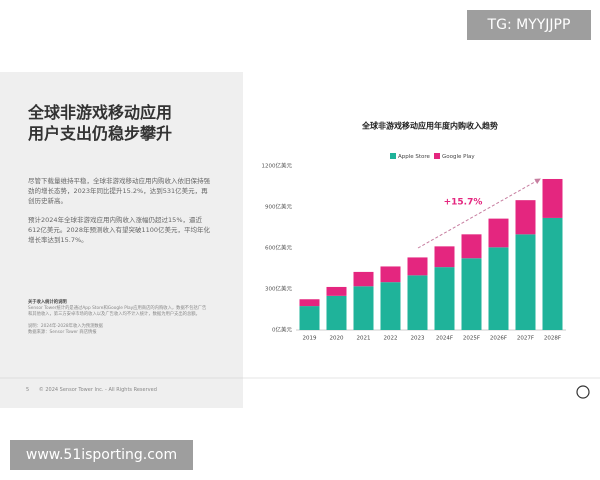 Image resolution: width=600 pixels, height=480 pixels. Describe the element at coordinates (525, 339) in the screenshot. I see `x-tick-label: 2027F` at that location.